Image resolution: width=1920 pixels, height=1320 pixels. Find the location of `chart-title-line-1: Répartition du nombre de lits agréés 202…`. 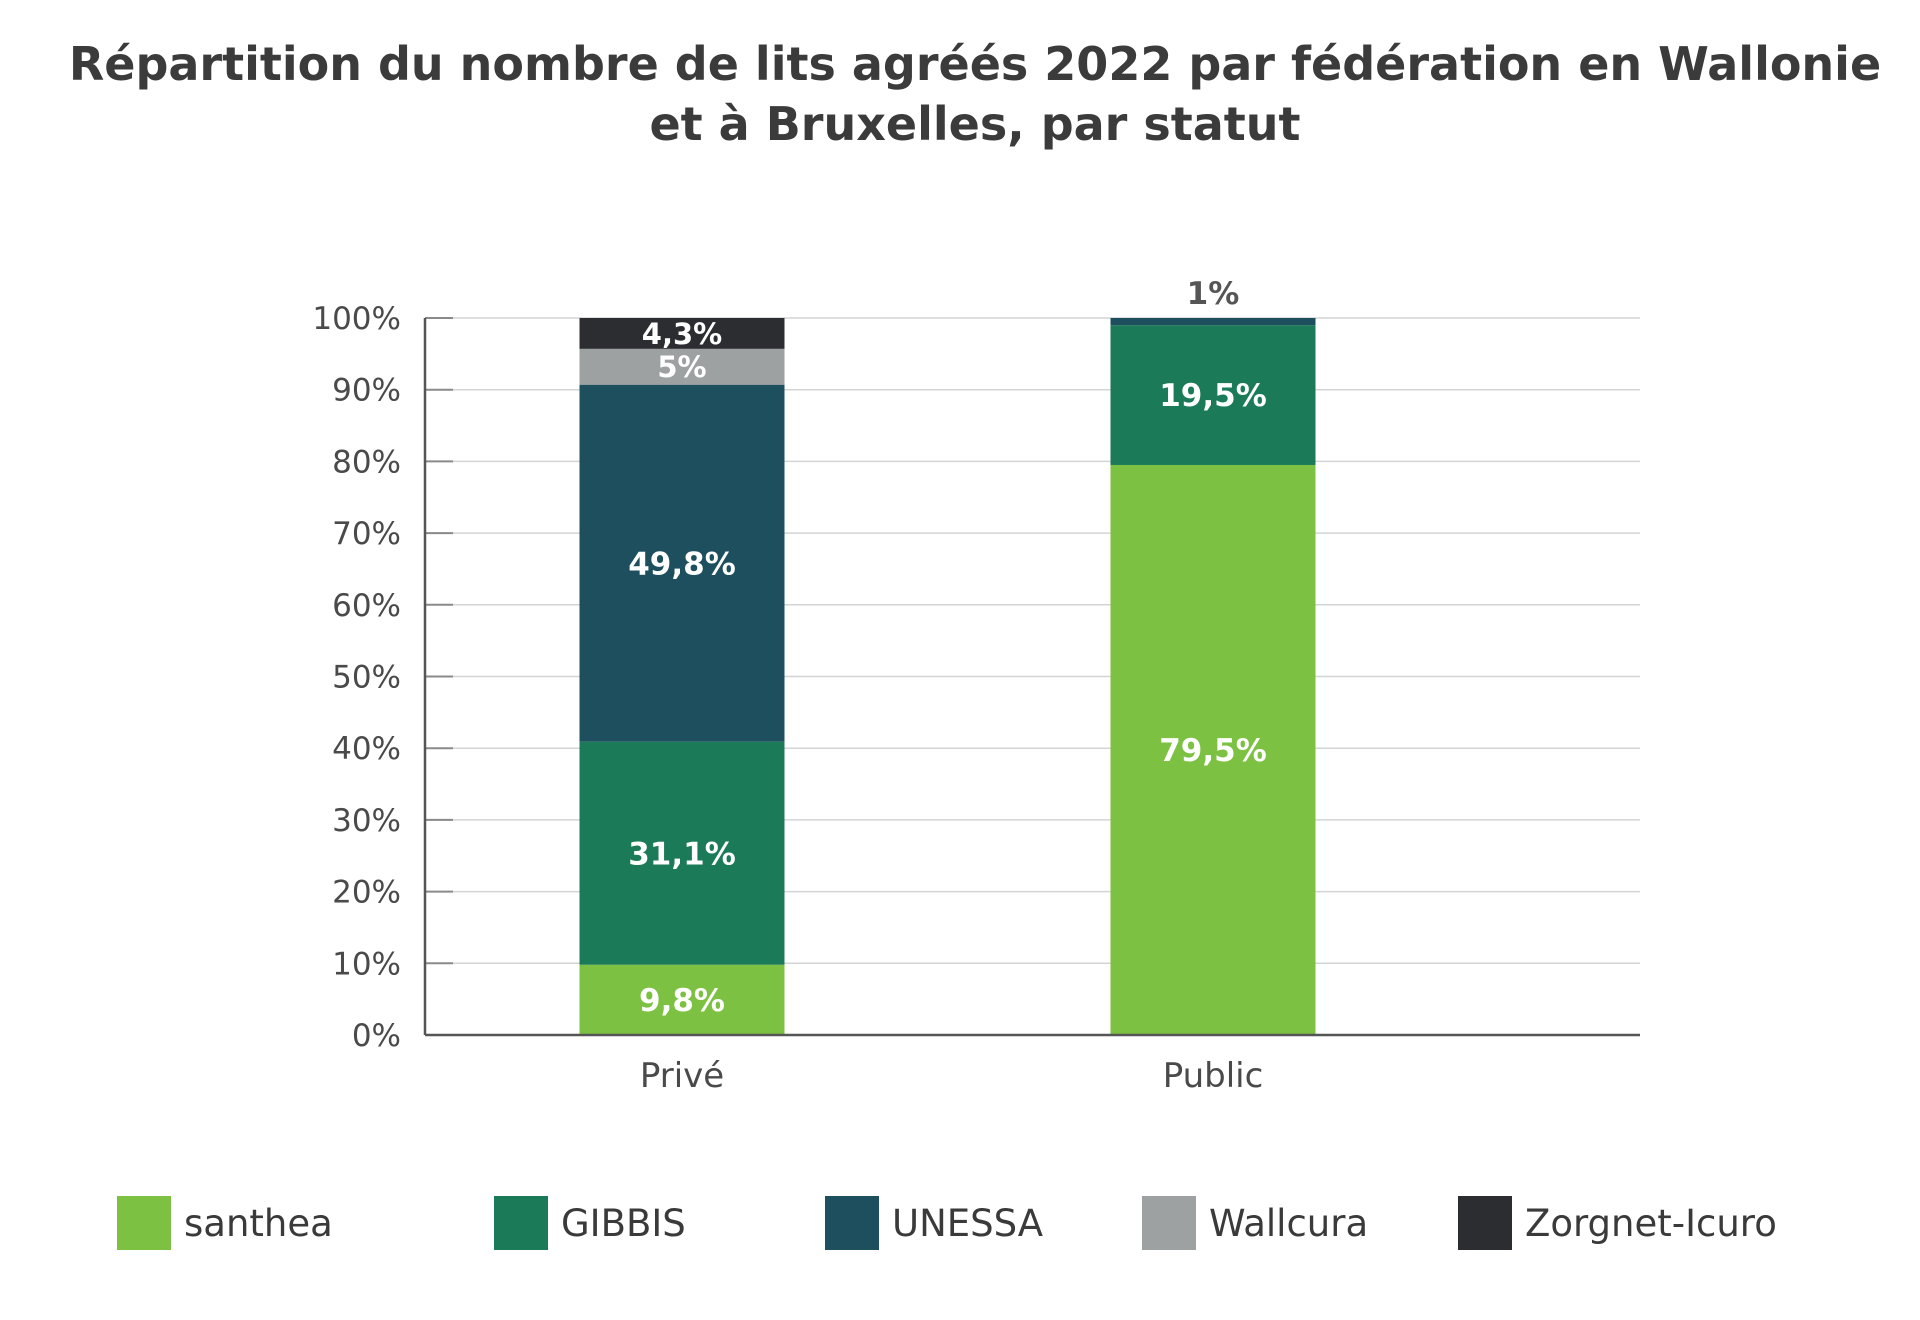

chart-title-line-1: Répartition du nombre de lits agréés 202… is located at coordinates (975, 64).